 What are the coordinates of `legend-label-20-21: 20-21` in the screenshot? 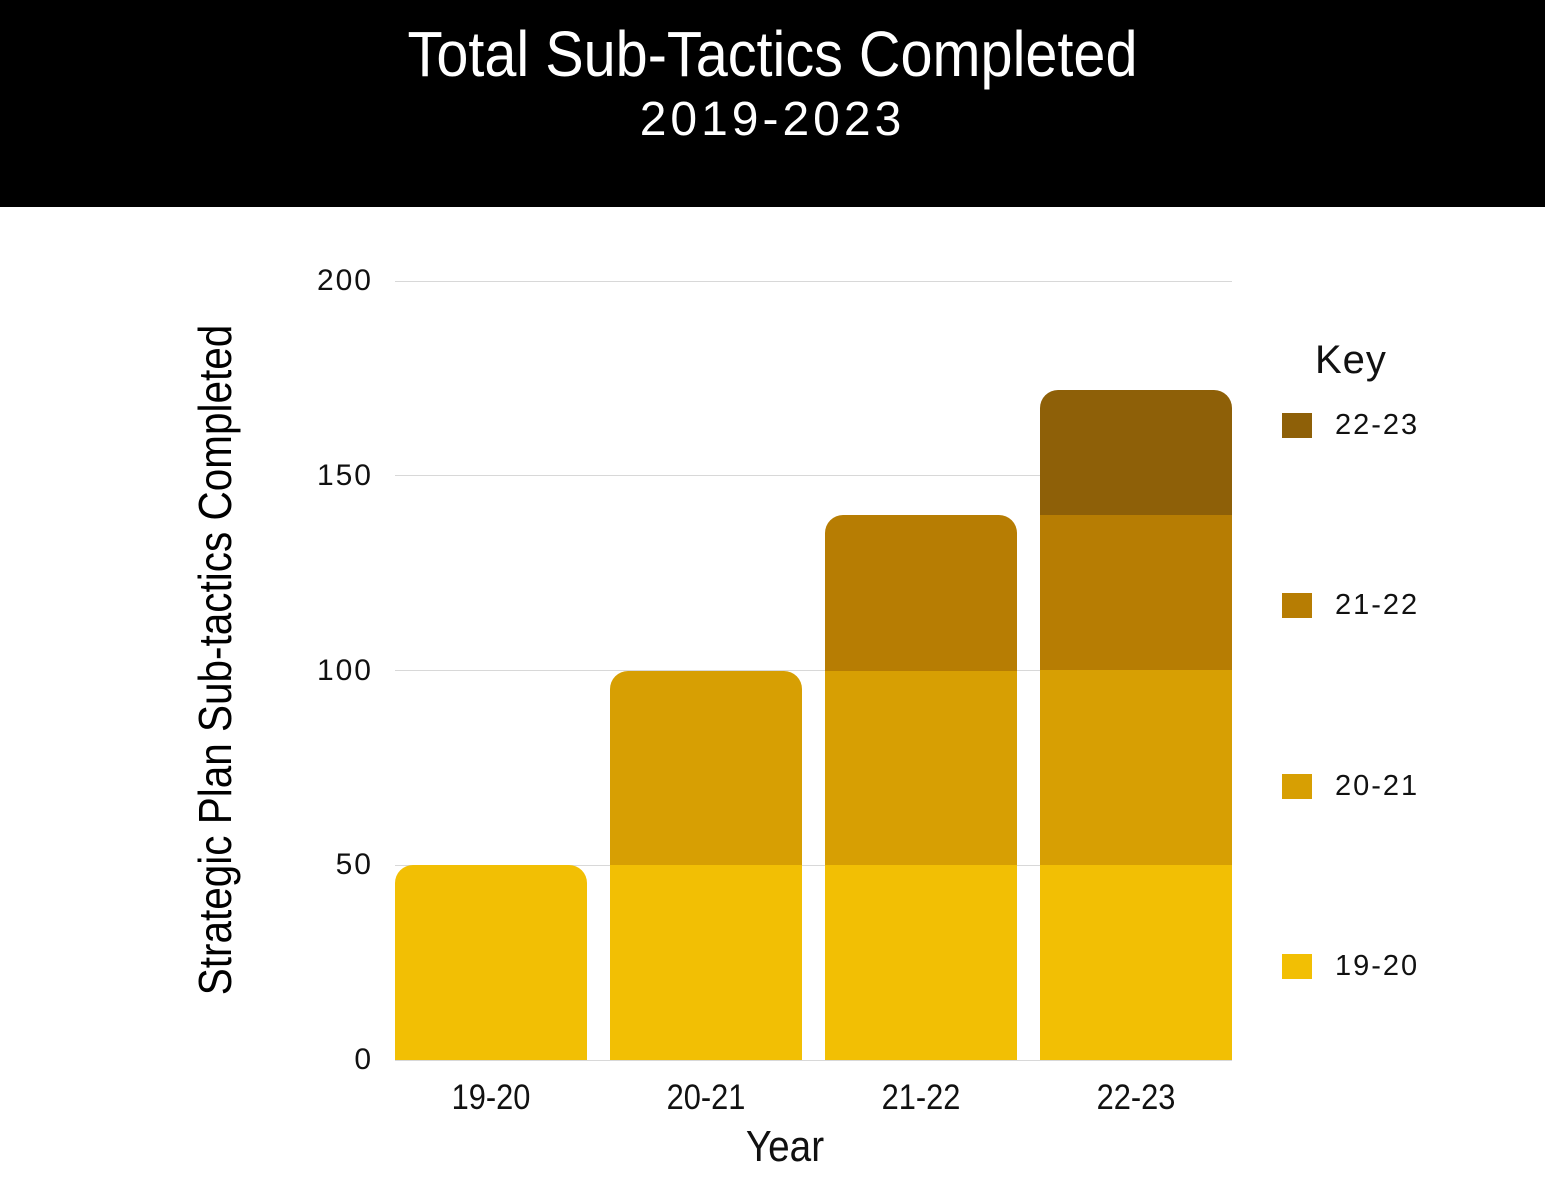 It's located at (1377, 785).